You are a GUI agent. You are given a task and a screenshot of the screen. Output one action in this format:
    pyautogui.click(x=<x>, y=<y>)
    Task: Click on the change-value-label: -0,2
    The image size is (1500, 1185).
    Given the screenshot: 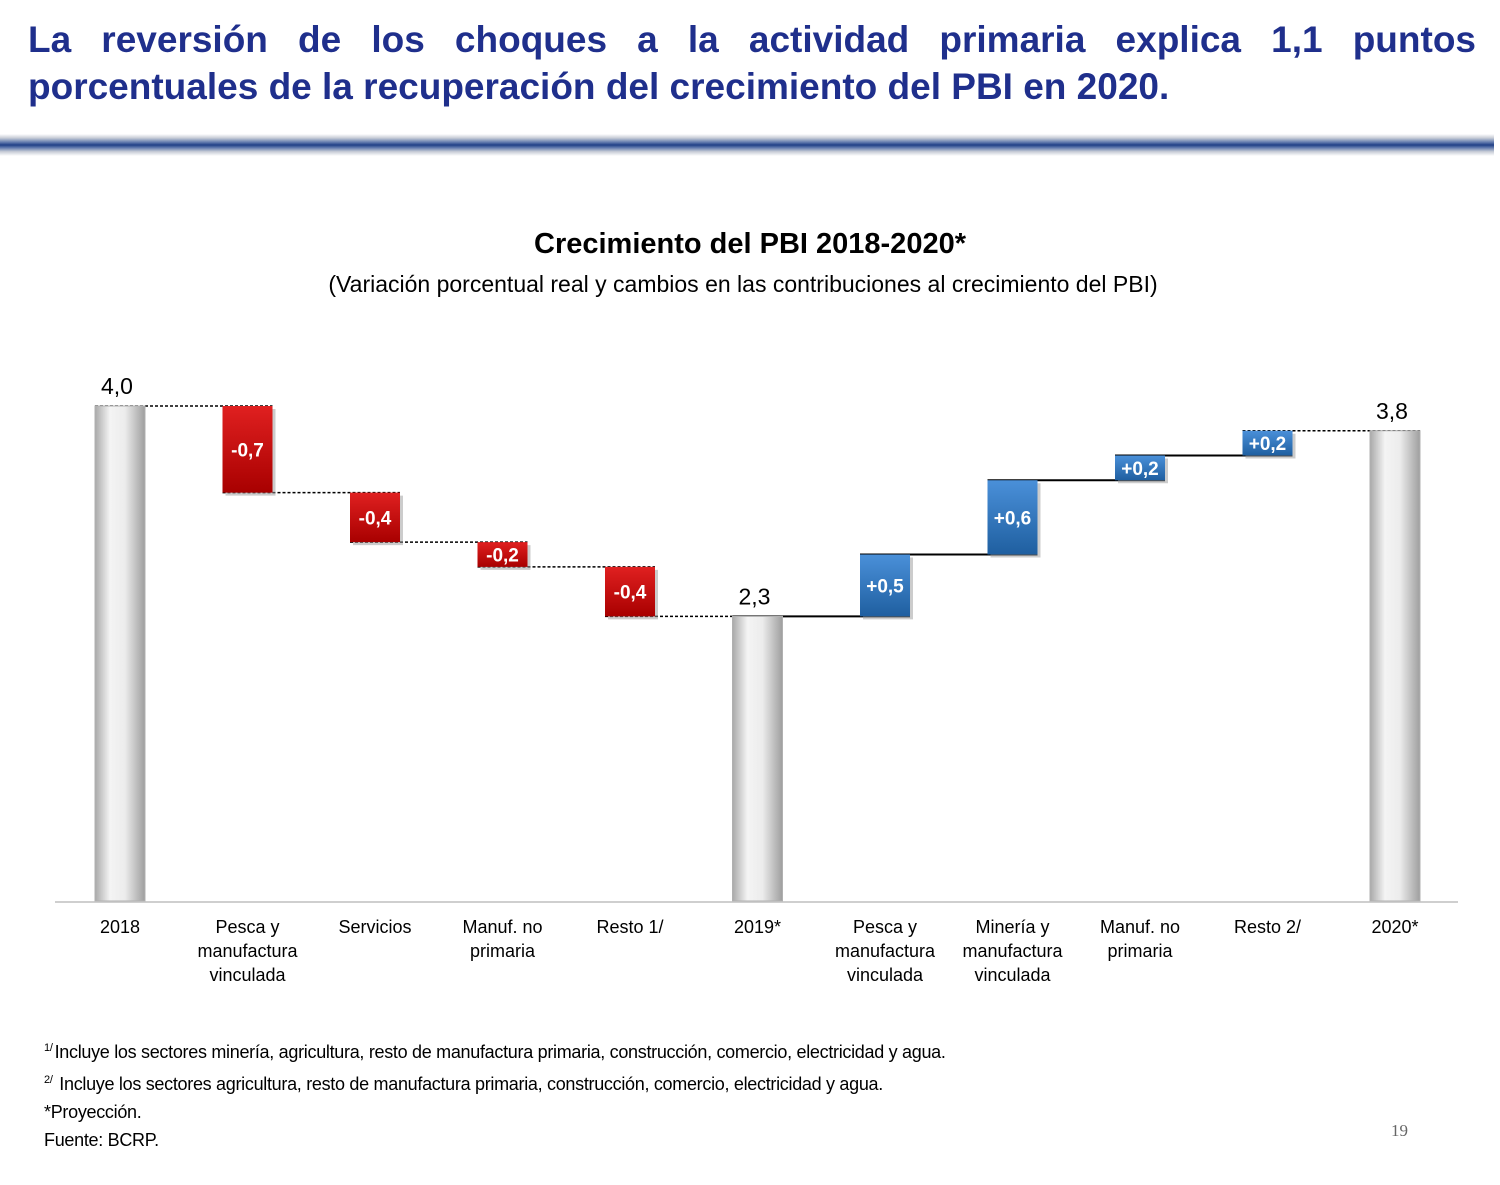 What is the action you would take?
    pyautogui.click(x=502, y=556)
    